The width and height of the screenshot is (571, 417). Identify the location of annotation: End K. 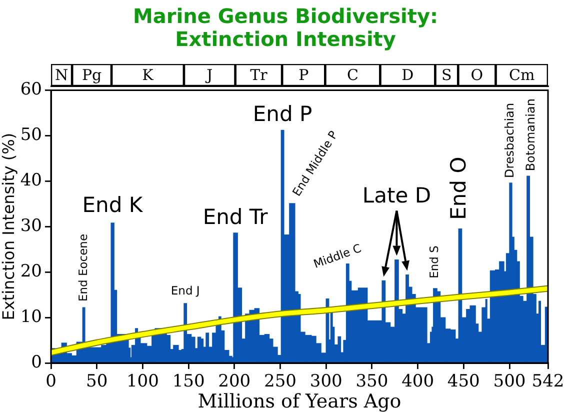
(113, 204).